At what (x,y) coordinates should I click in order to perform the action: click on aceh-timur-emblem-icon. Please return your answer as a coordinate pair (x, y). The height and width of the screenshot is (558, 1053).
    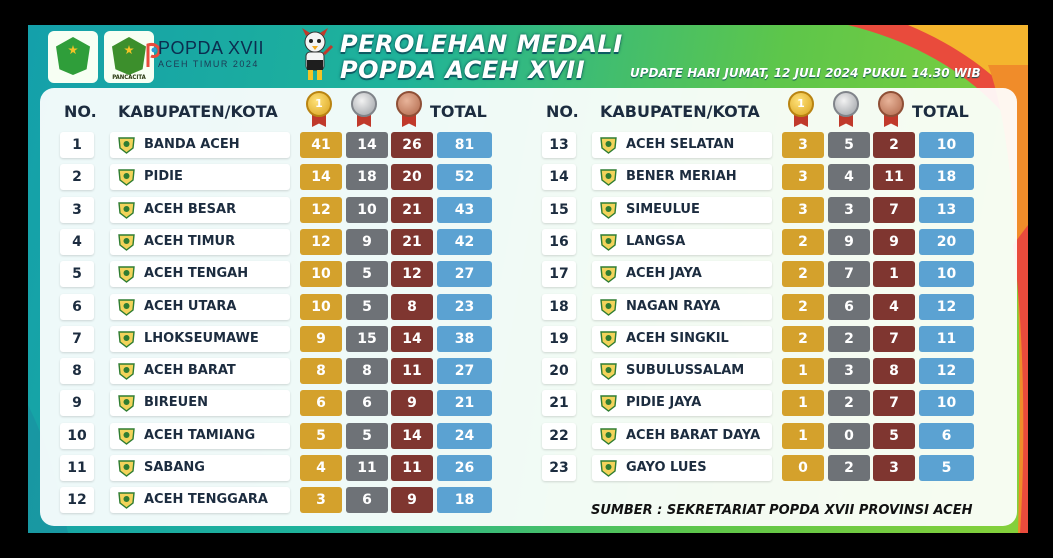
    Looking at the image, I should click on (126, 242).